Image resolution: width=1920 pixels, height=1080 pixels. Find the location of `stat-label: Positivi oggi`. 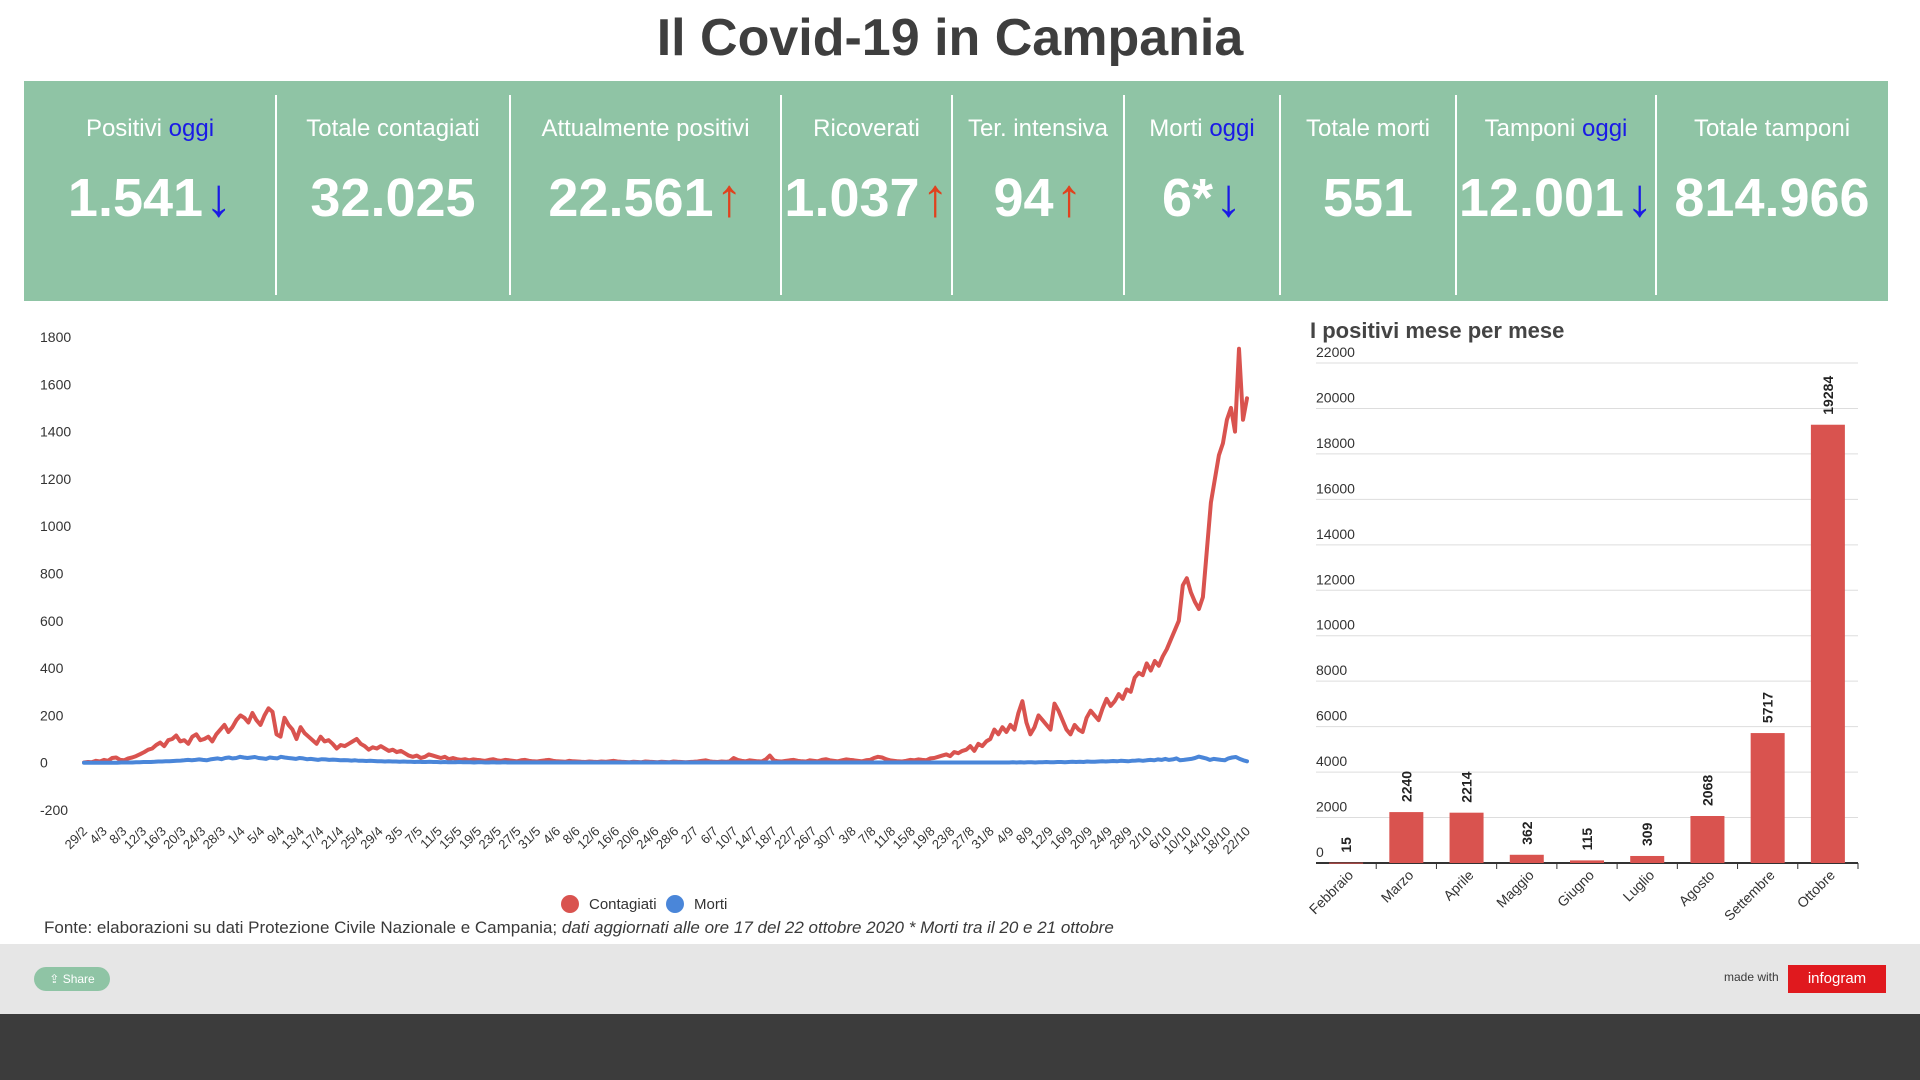

stat-label: Positivi oggi is located at coordinates (150, 128).